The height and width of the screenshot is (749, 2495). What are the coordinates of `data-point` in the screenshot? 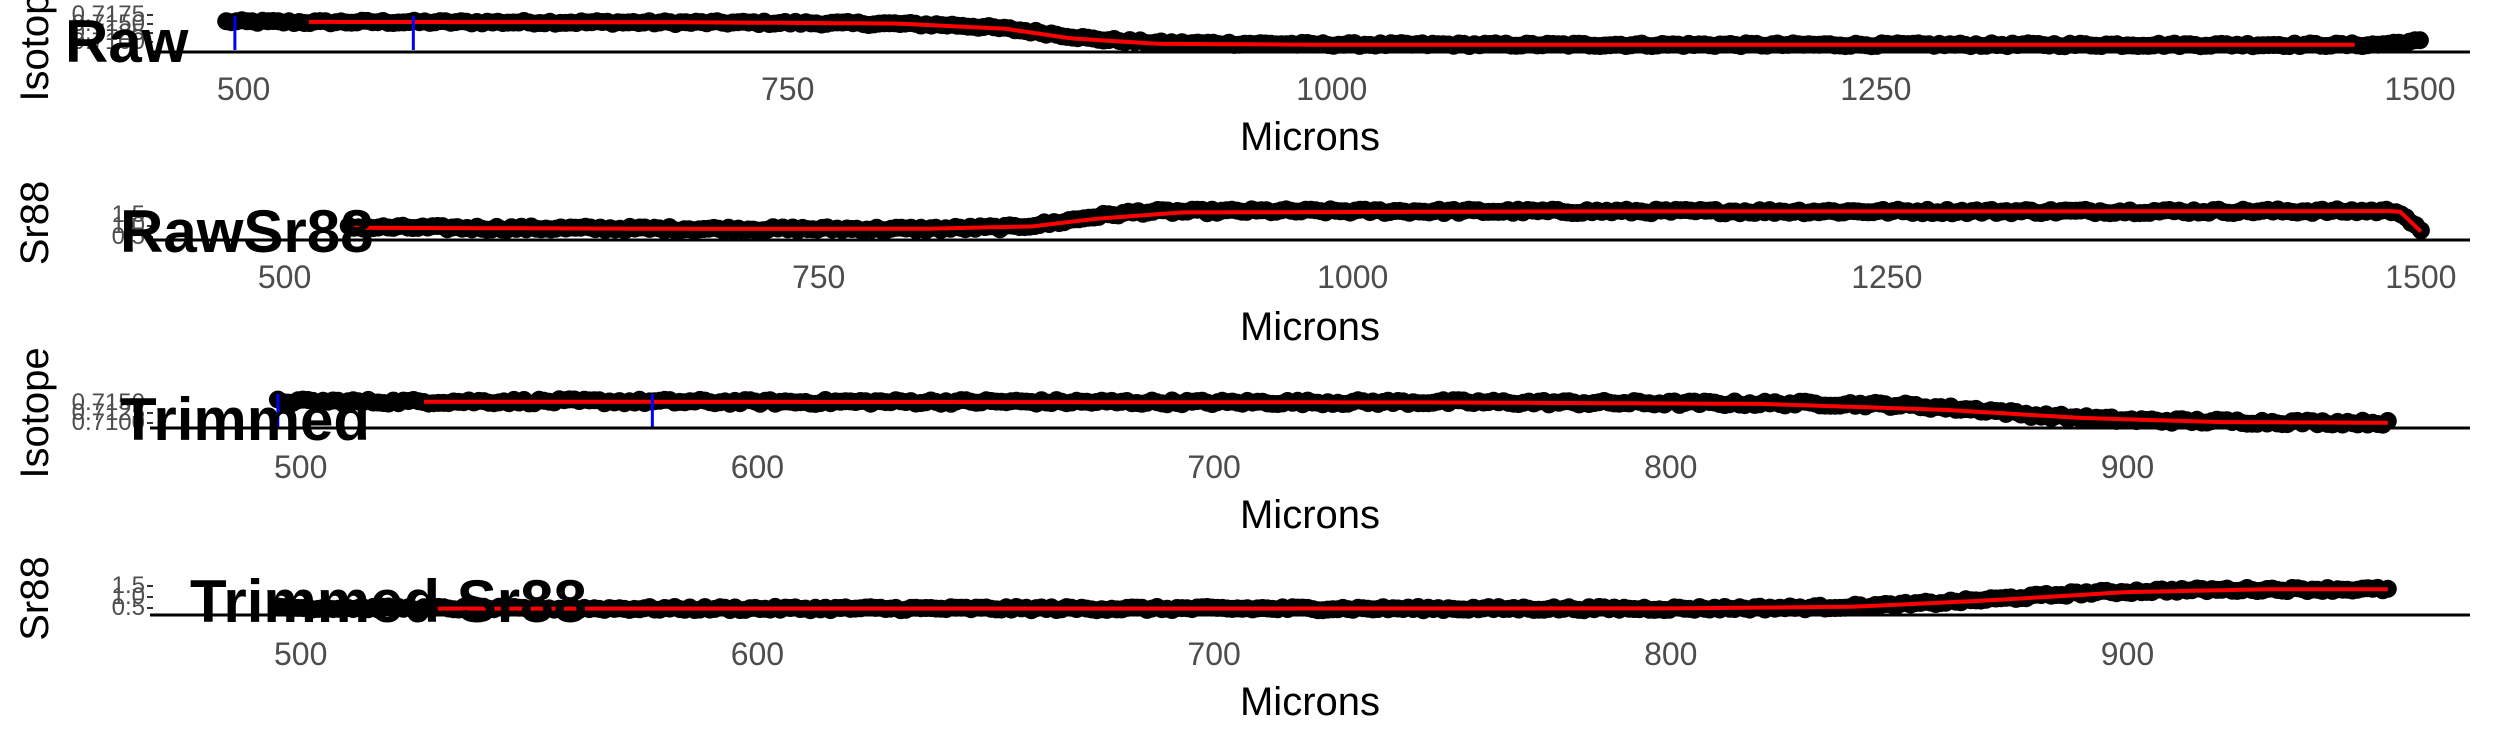 It's located at (2419, 40).